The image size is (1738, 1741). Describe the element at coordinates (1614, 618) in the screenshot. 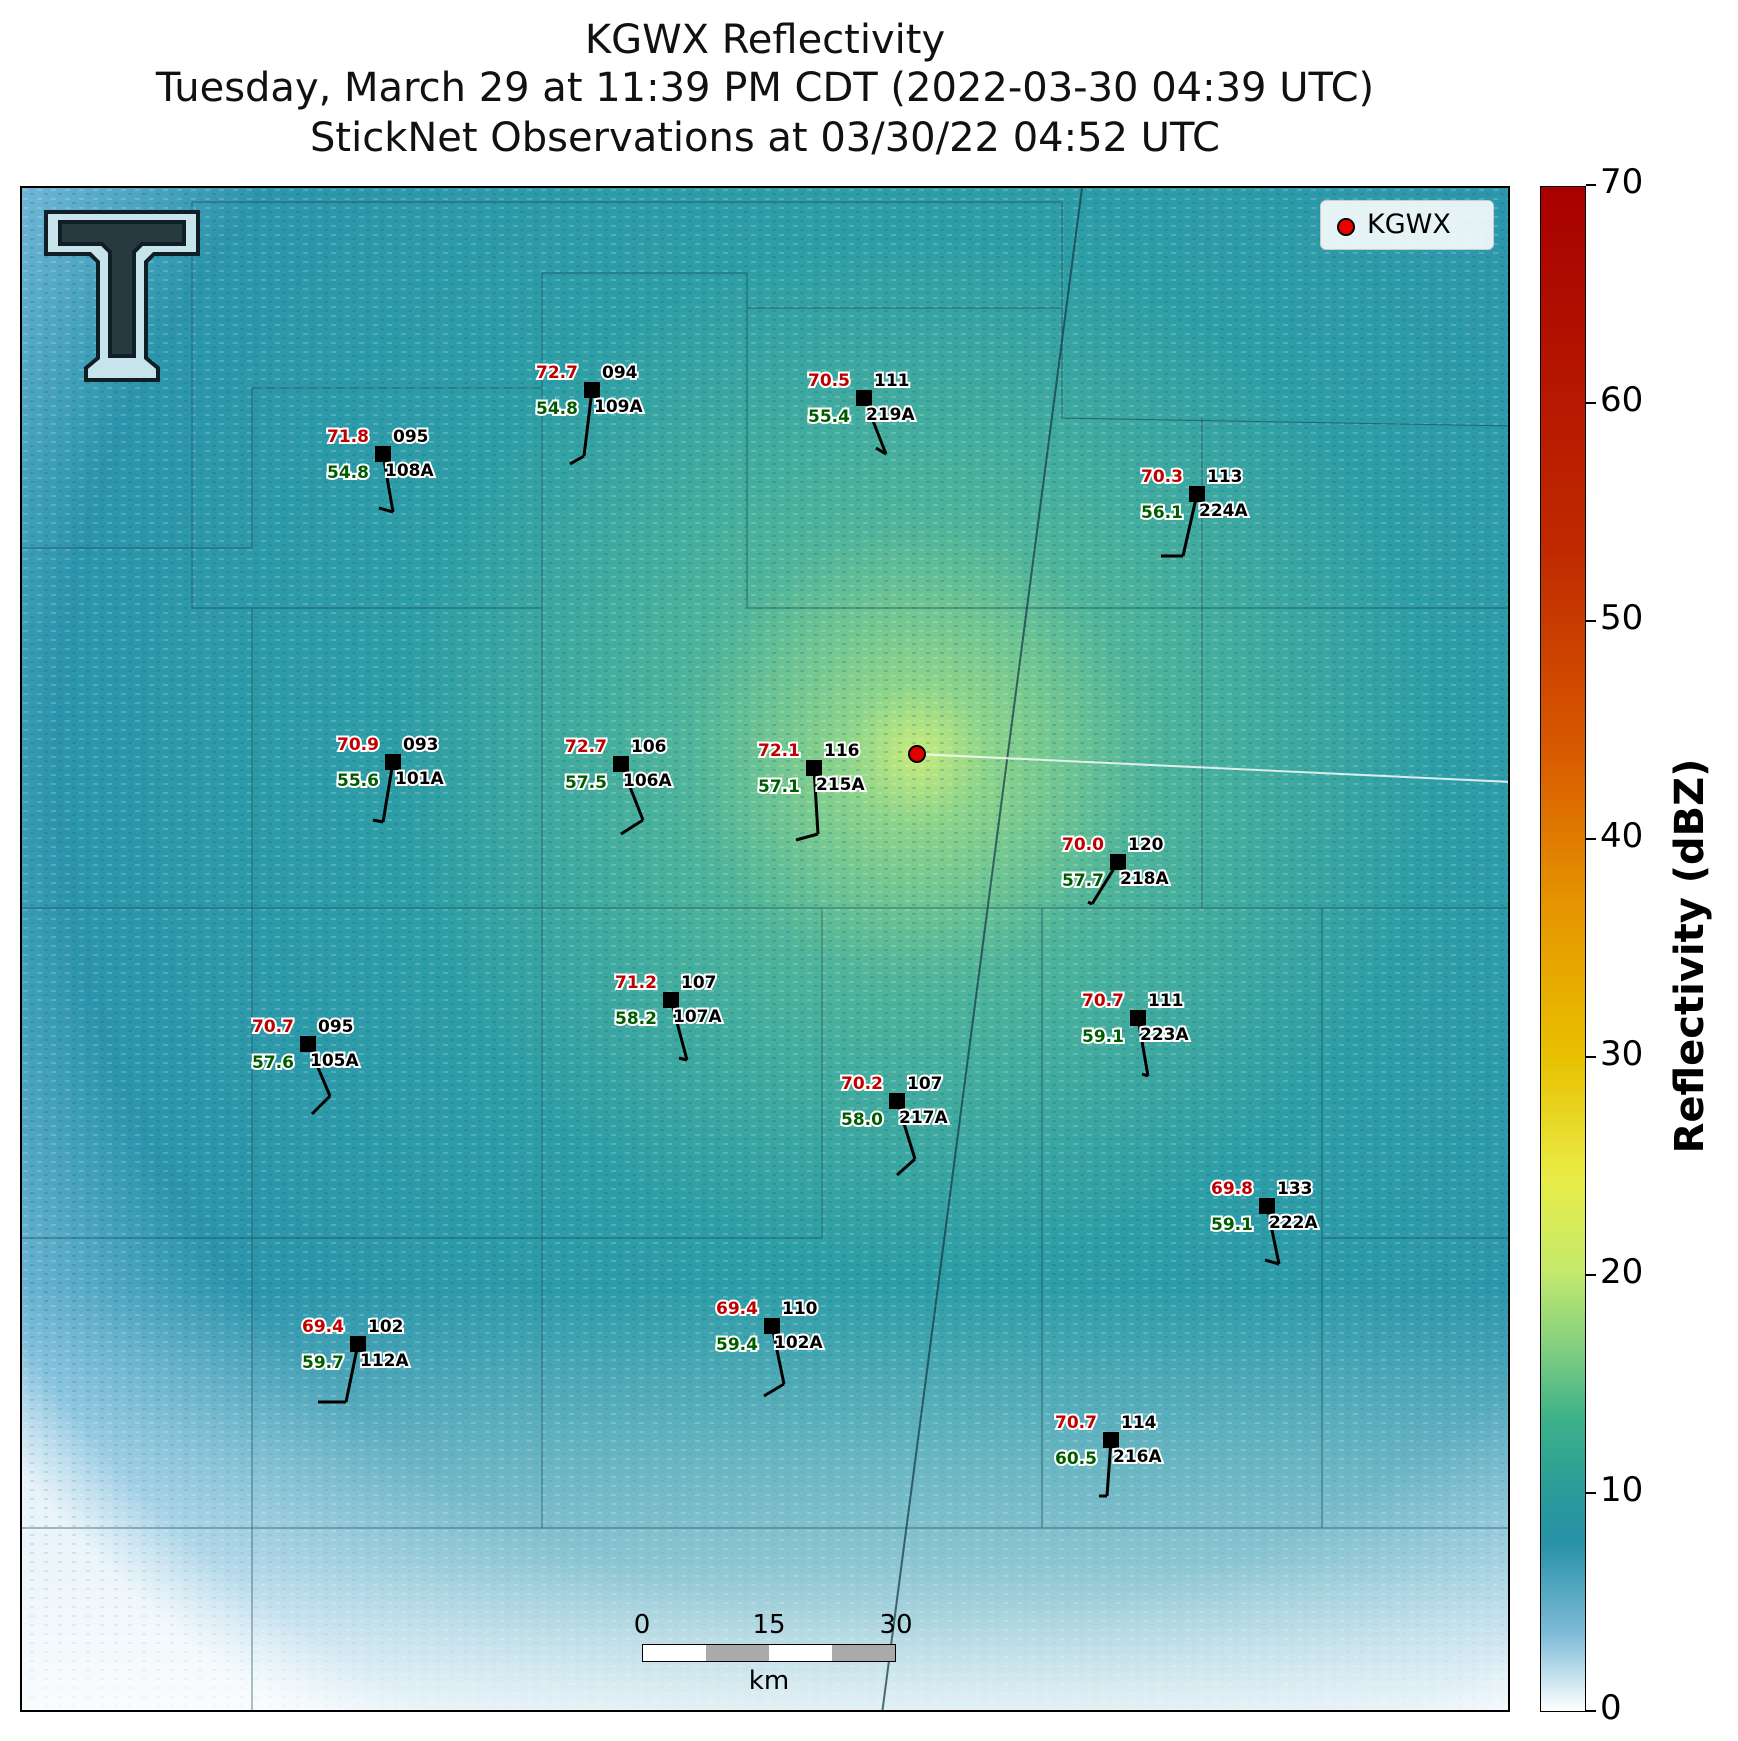

I see `colorbar-tick-50: 50` at that location.